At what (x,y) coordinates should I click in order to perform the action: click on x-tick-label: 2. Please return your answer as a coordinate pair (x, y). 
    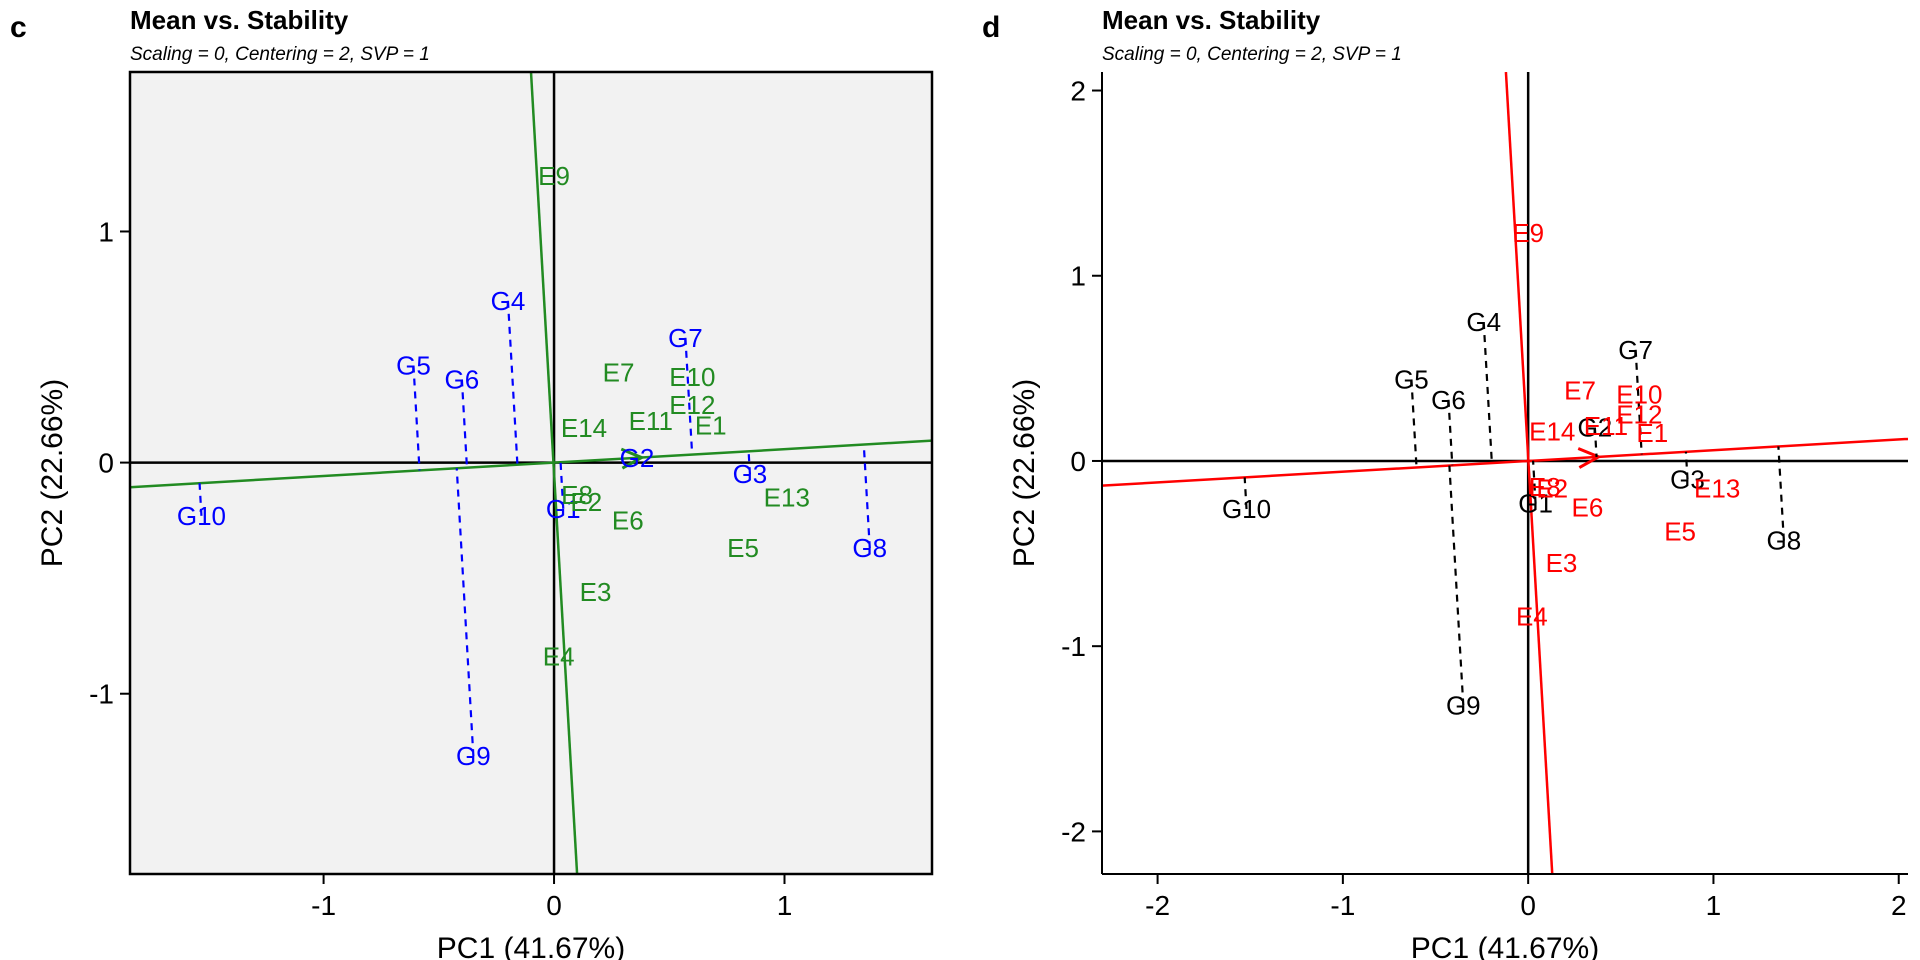
    Looking at the image, I should click on (1899, 905).